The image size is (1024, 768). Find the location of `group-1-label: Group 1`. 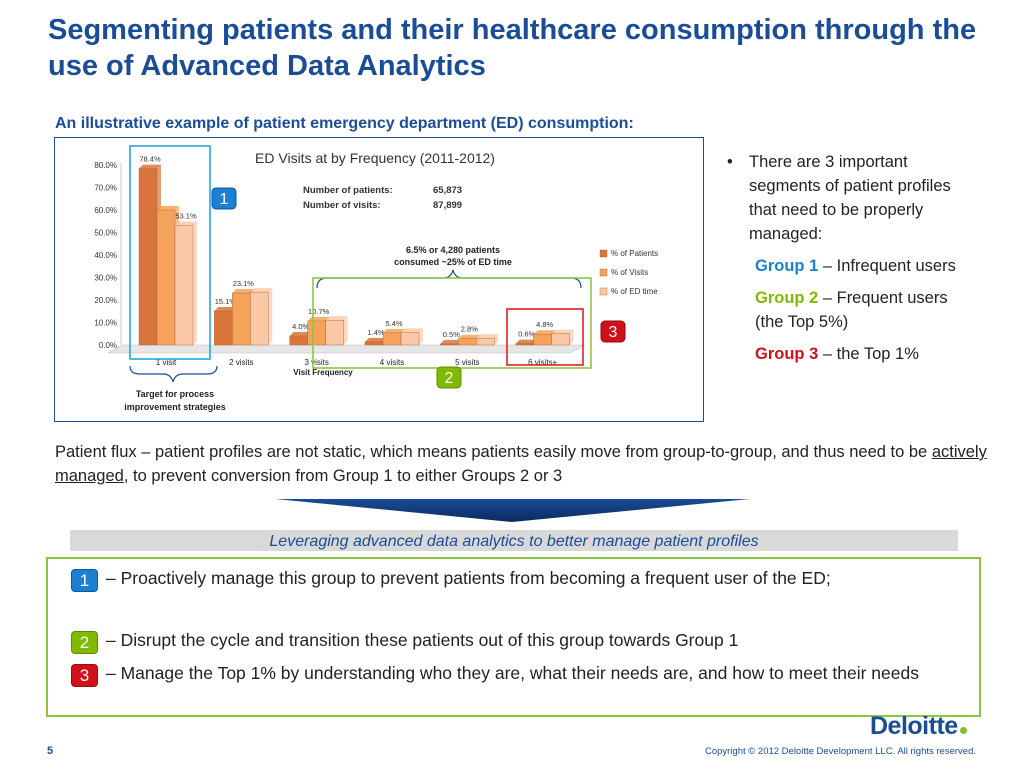

group-1-label: Group 1 is located at coordinates (787, 266).